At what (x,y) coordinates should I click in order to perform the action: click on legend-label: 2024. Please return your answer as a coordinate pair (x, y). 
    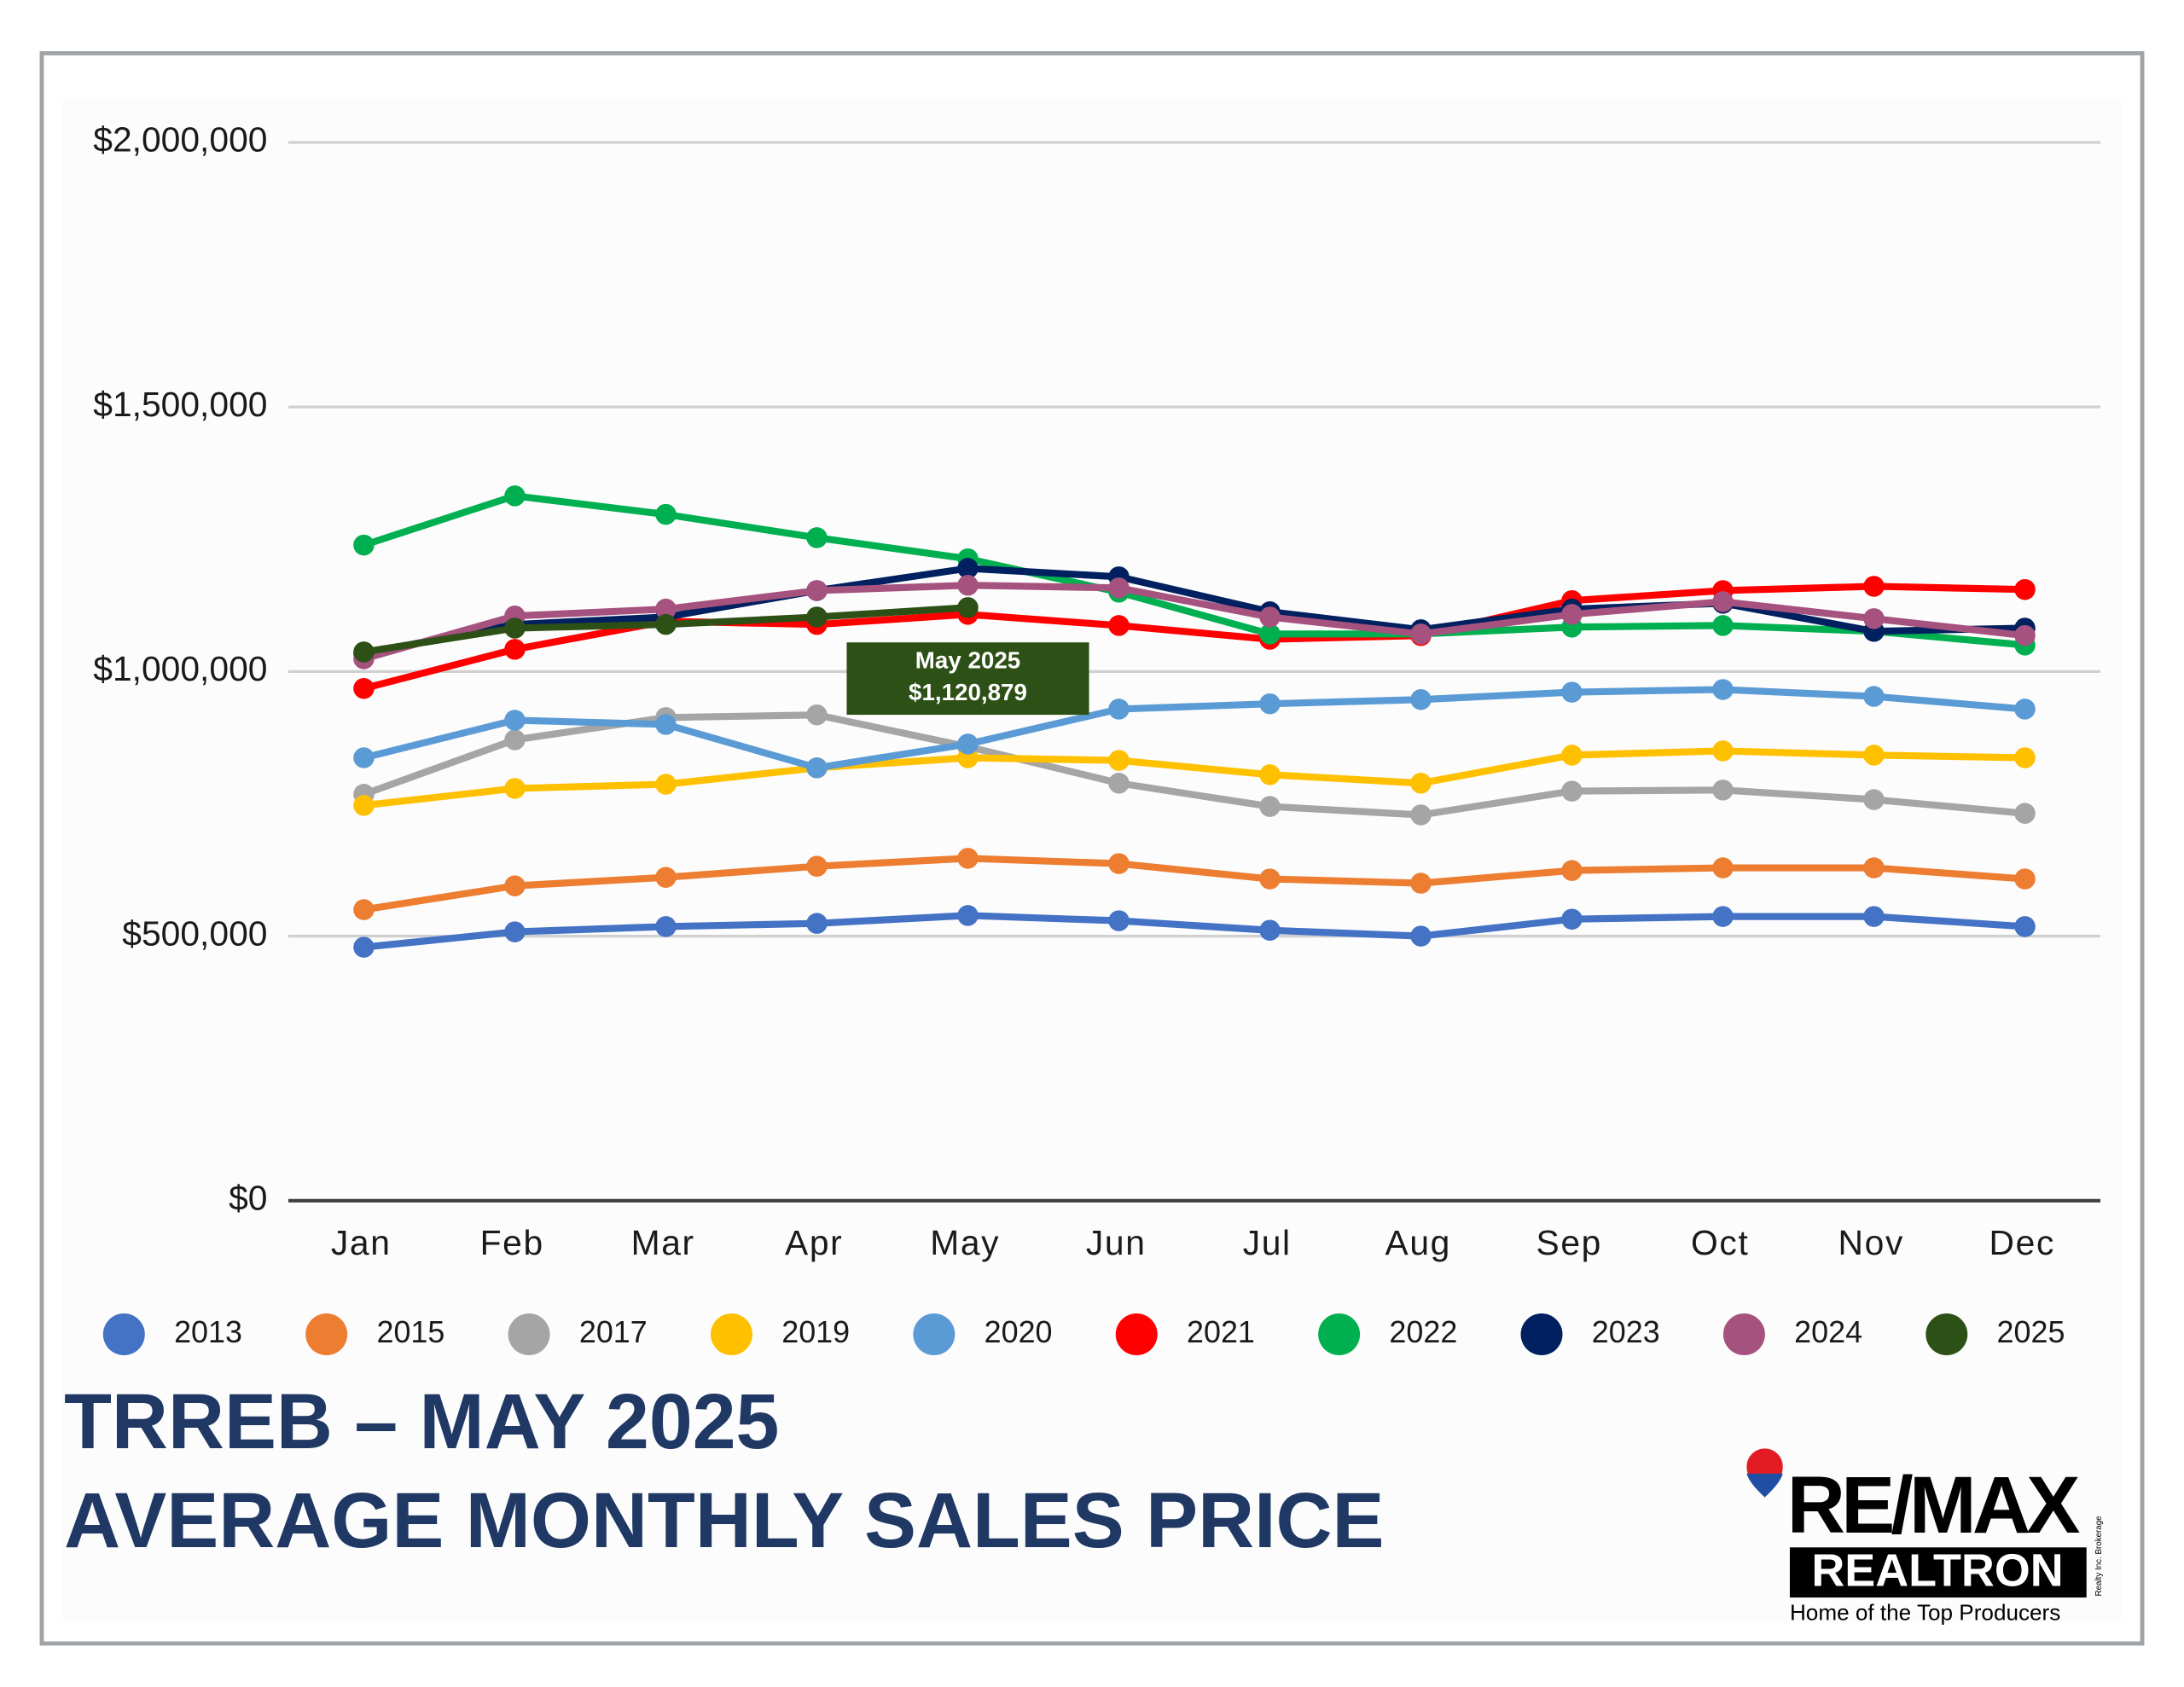
    Looking at the image, I should click on (1828, 1332).